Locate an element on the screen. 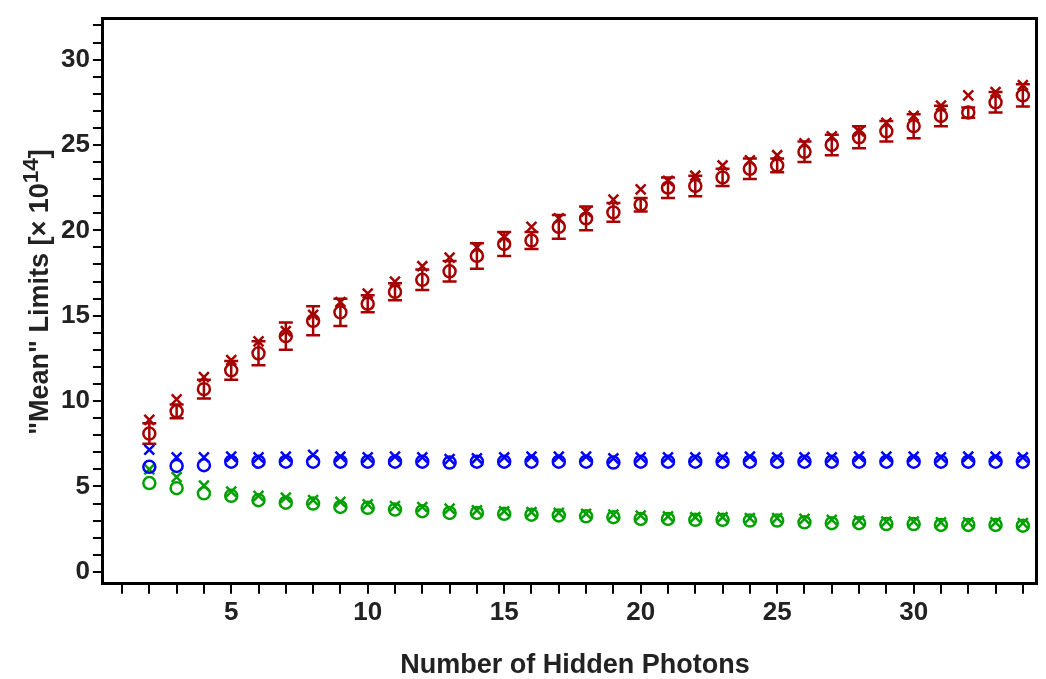 The height and width of the screenshot is (679, 1046). x-tick-label: 30 is located at coordinates (914, 610).